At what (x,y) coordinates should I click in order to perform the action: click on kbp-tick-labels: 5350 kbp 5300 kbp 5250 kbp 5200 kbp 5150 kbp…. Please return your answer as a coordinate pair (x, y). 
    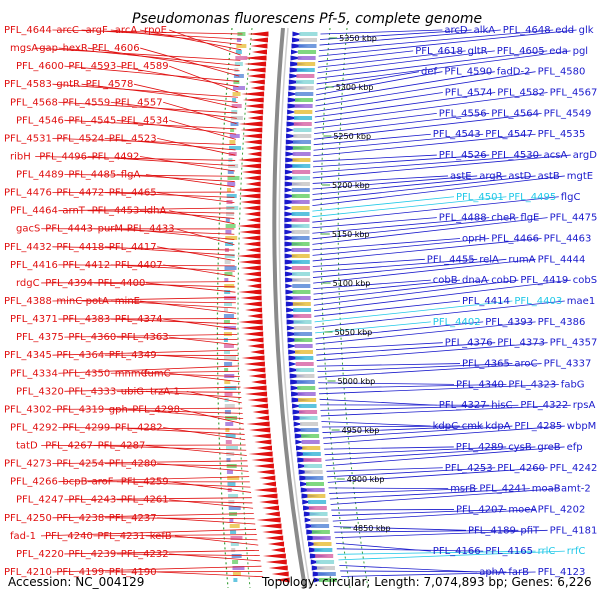
    Looking at the image, I should click on (356, 283).